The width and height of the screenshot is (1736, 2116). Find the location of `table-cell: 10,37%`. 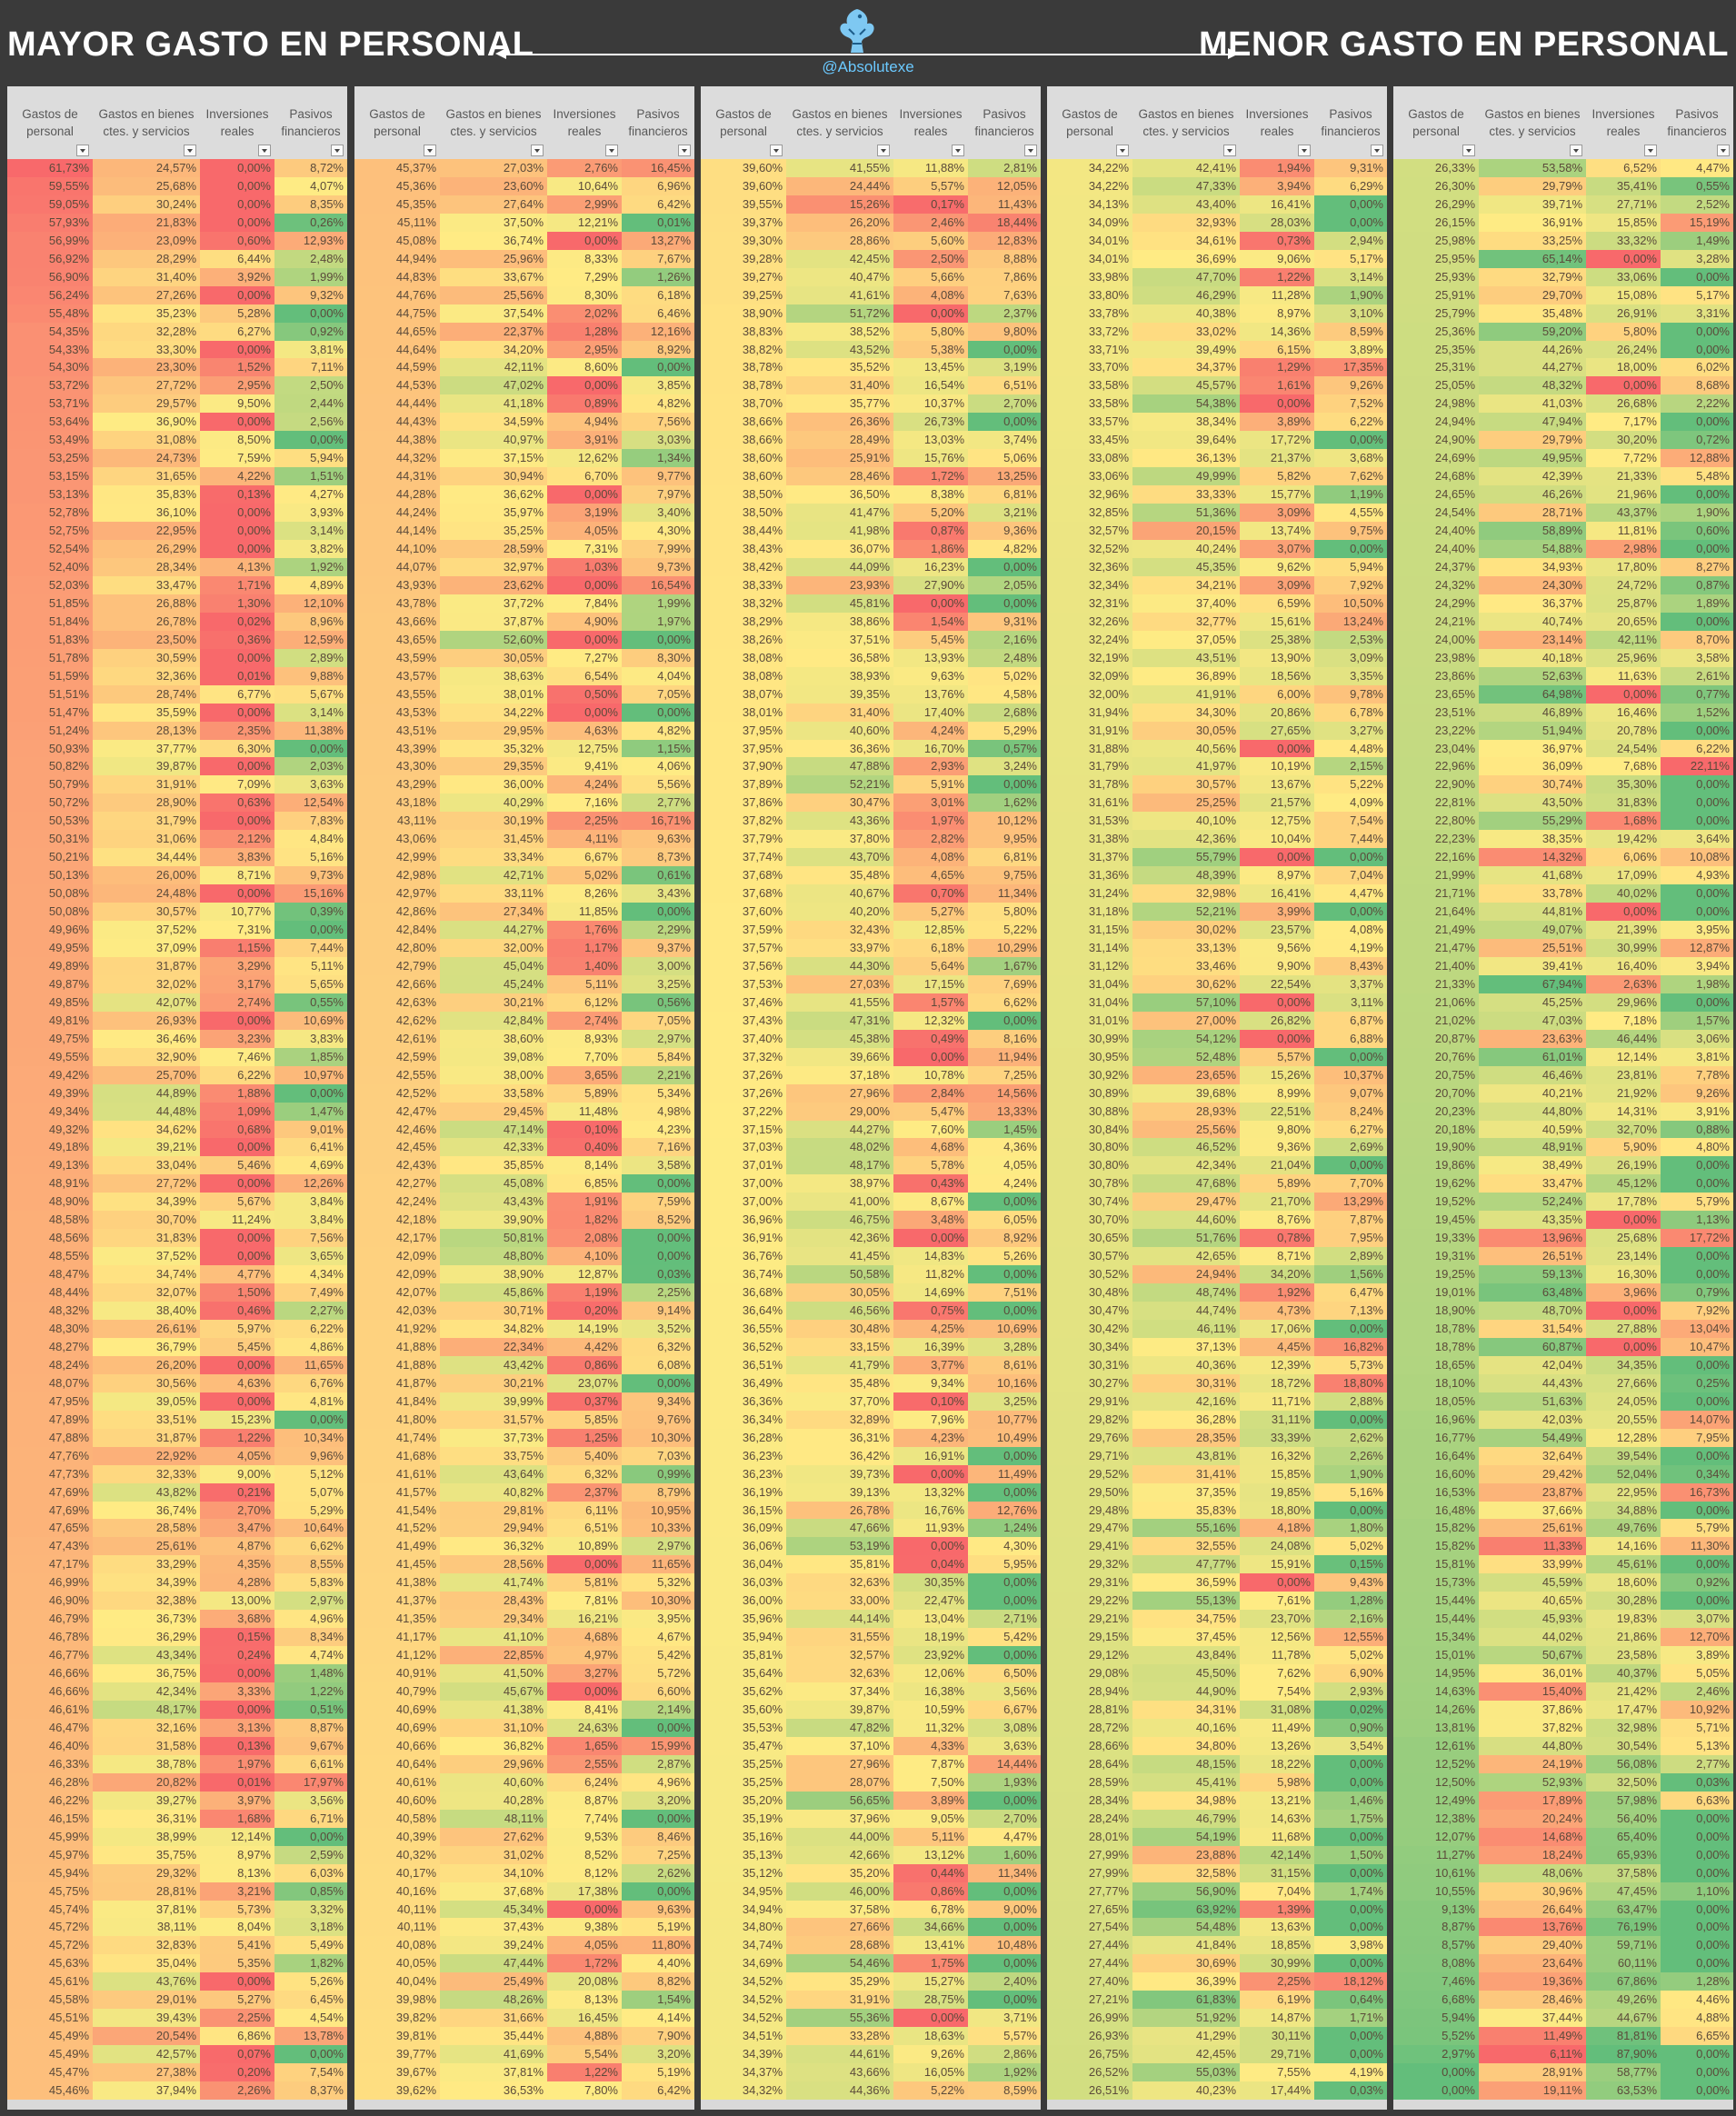

table-cell: 10,37% is located at coordinates (1351, 1075).